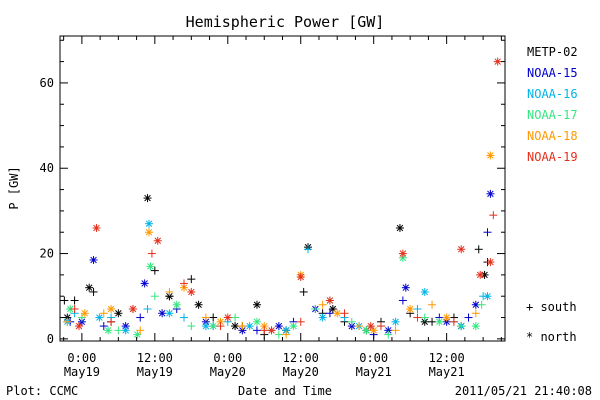  Describe the element at coordinates (552, 115) in the screenshot. I see `legend-entry-noaa-17: NOAA-17` at that location.